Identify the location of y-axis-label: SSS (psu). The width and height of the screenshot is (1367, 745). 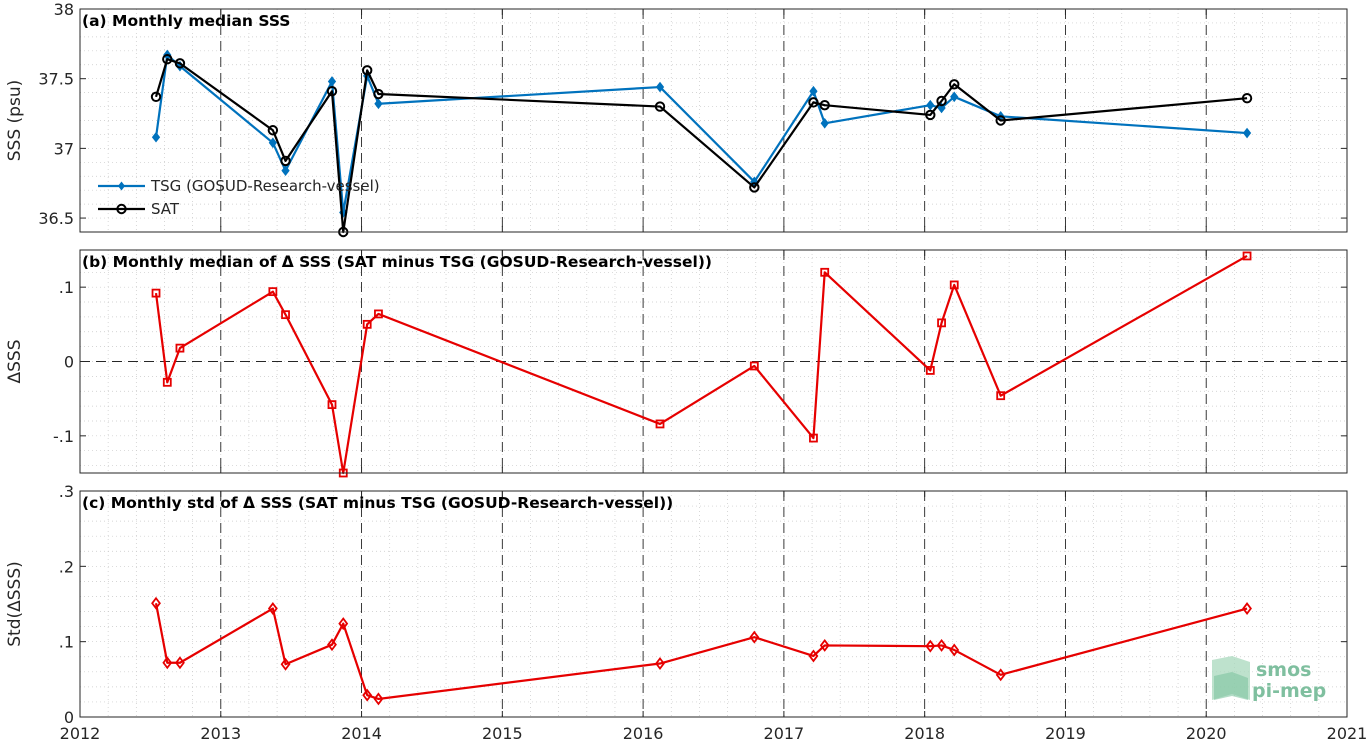
(15, 120).